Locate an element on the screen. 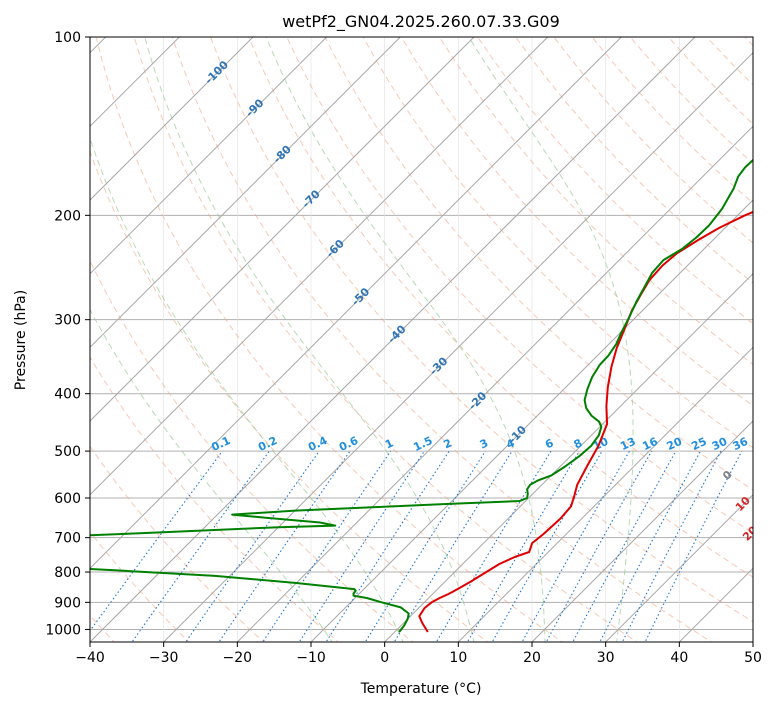 The height and width of the screenshot is (708, 775). y-tick-label: 900 is located at coordinates (67, 603).